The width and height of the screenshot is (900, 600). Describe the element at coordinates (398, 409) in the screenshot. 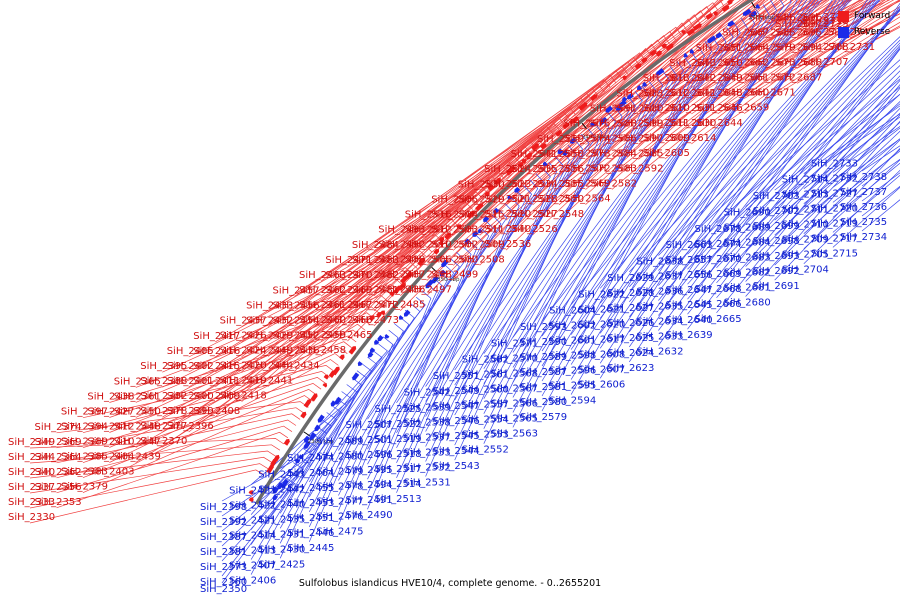

I see `reverse-gene-label: SiH_2525` at that location.